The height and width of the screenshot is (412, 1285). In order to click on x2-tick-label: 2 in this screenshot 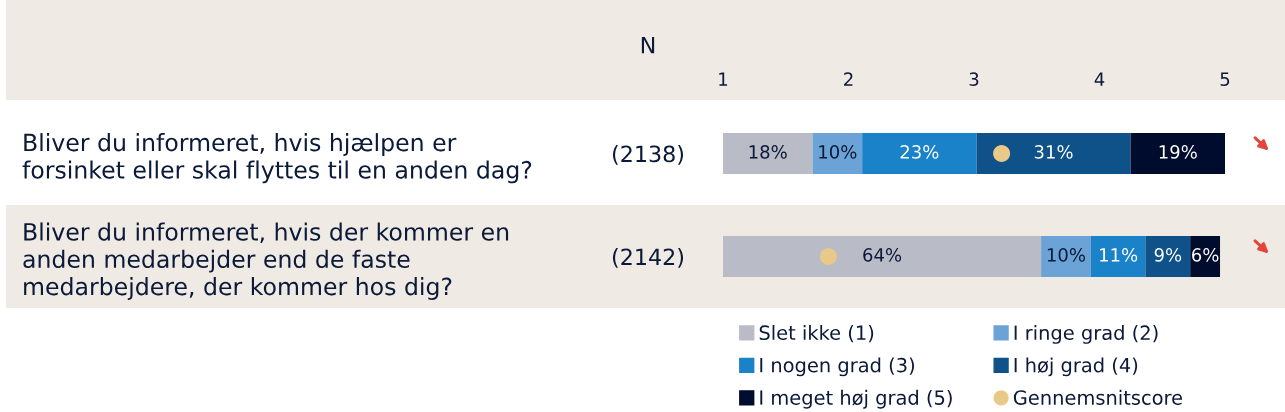, I will do `click(848, 79)`.